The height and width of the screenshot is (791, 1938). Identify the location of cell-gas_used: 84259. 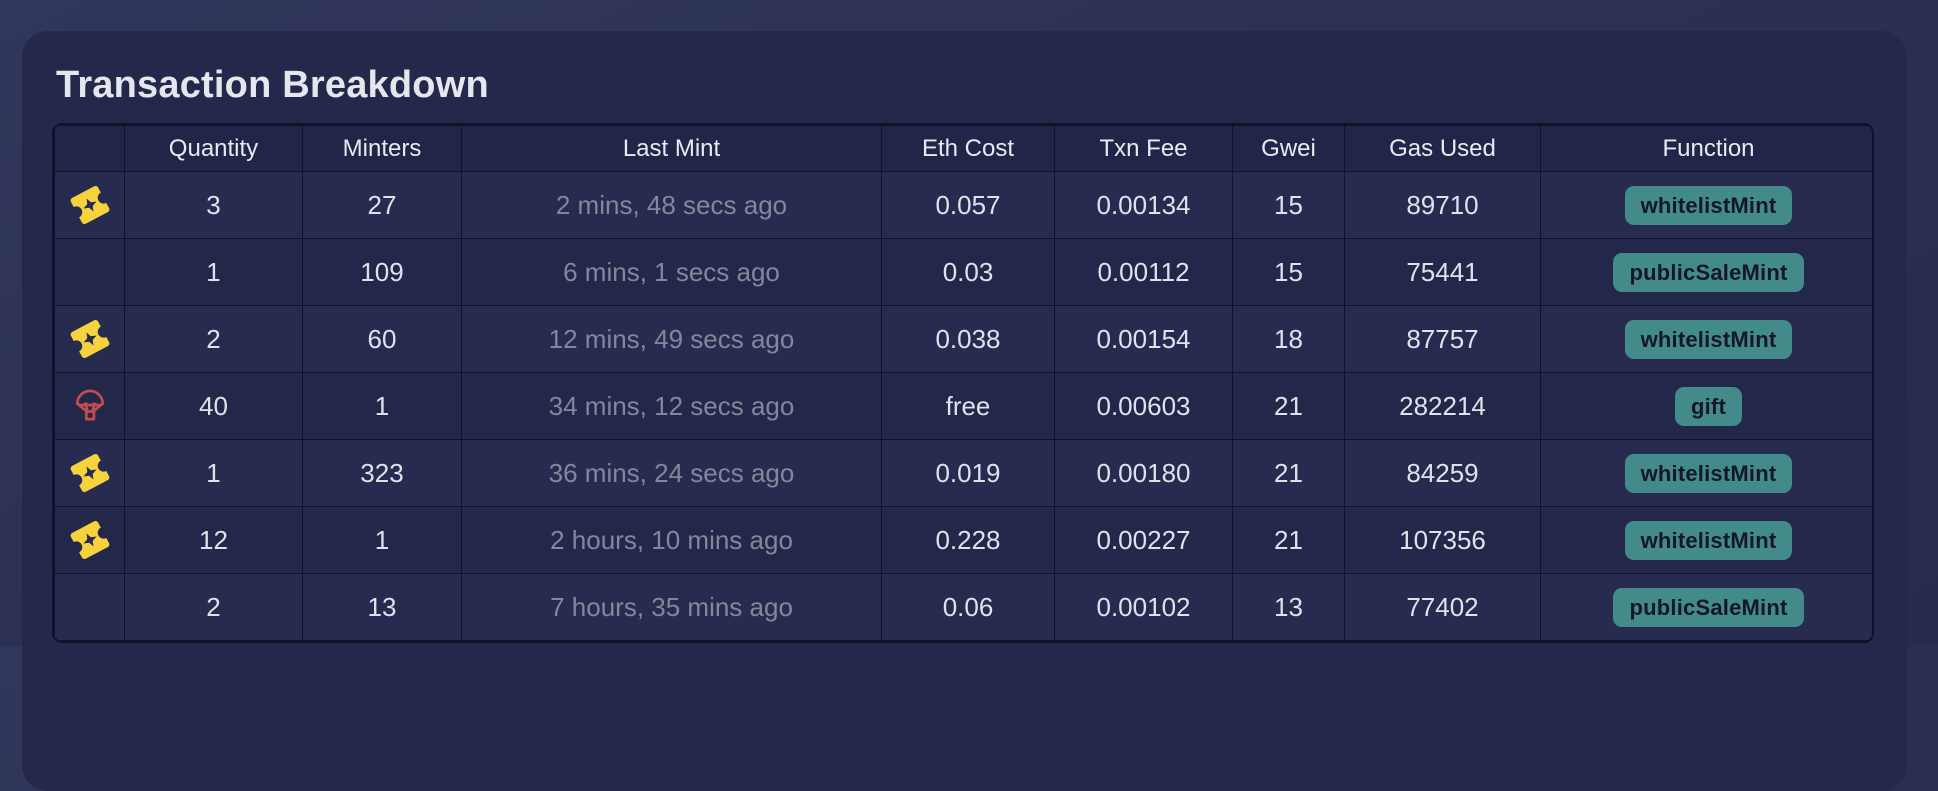
(1442, 473).